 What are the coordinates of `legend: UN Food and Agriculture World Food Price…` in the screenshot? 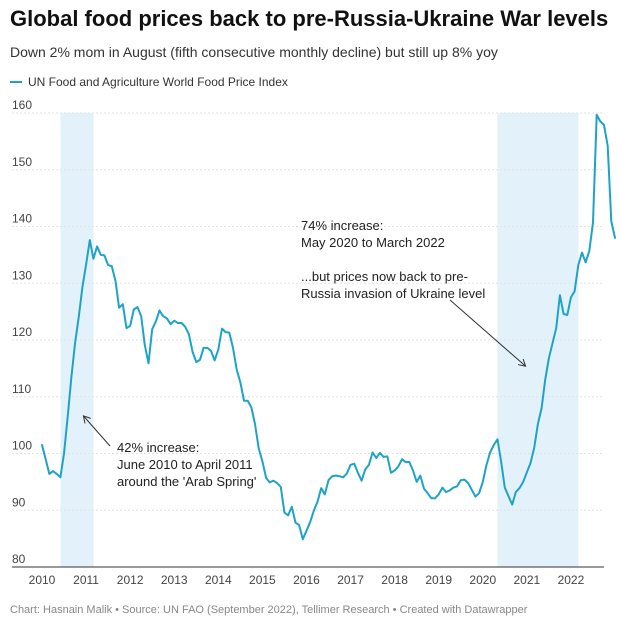 It's located at (149, 82).